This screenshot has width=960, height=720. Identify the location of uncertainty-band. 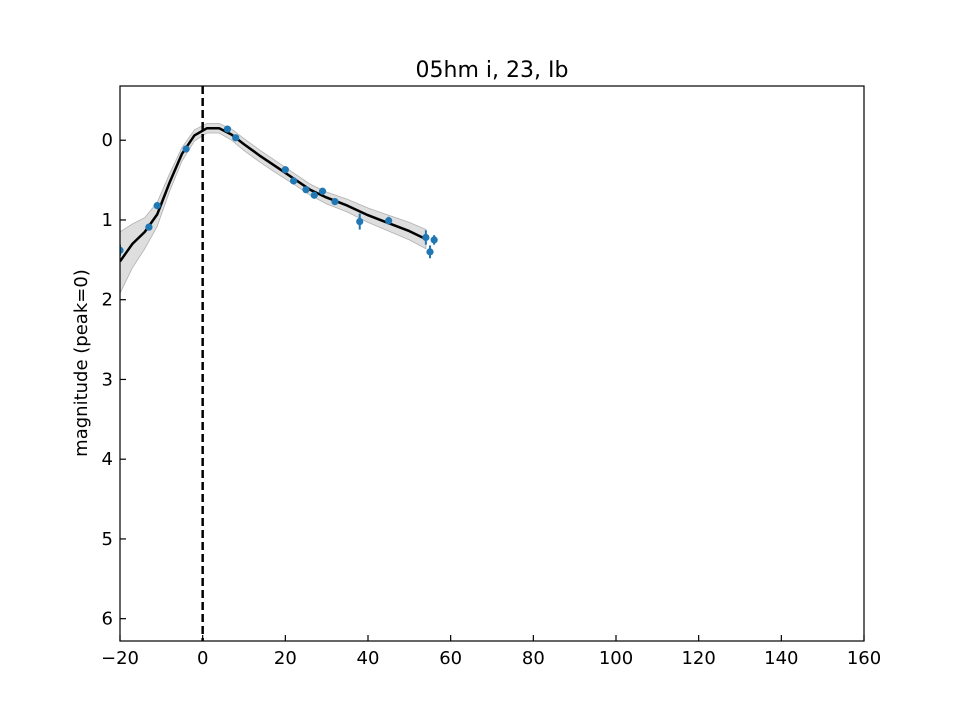
(273, 208).